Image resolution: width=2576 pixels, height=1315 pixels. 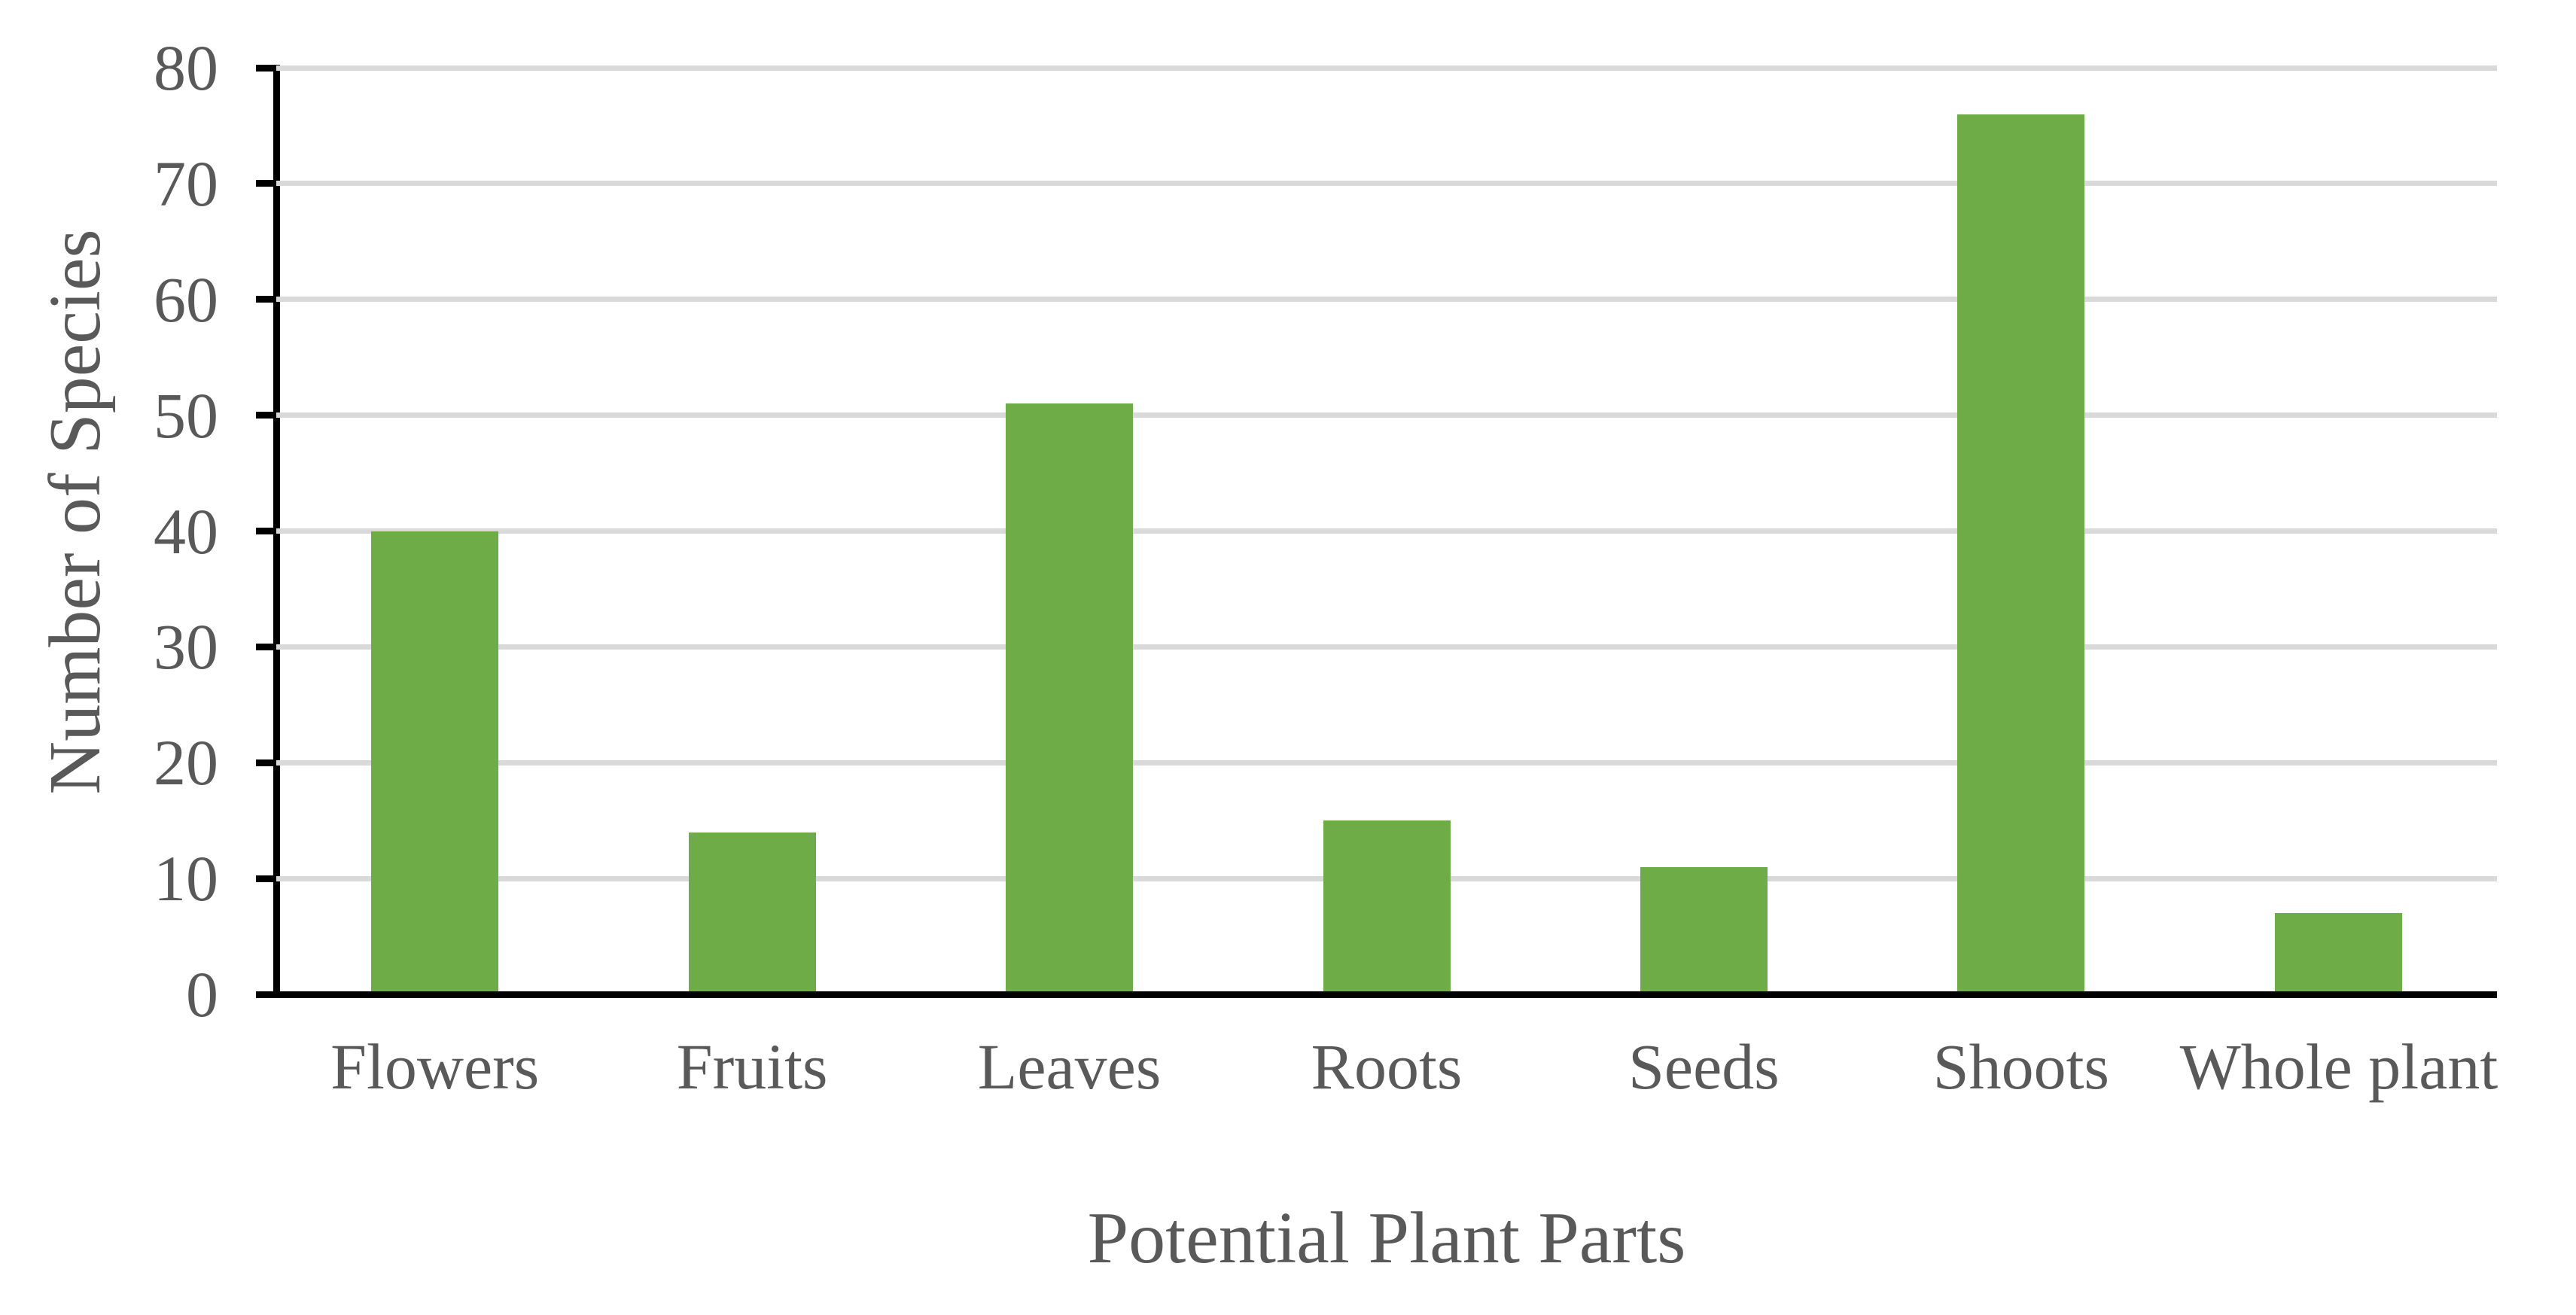 What do you see at coordinates (1070, 1066) in the screenshot?
I see `x-category-label-leaves: Leaves` at bounding box center [1070, 1066].